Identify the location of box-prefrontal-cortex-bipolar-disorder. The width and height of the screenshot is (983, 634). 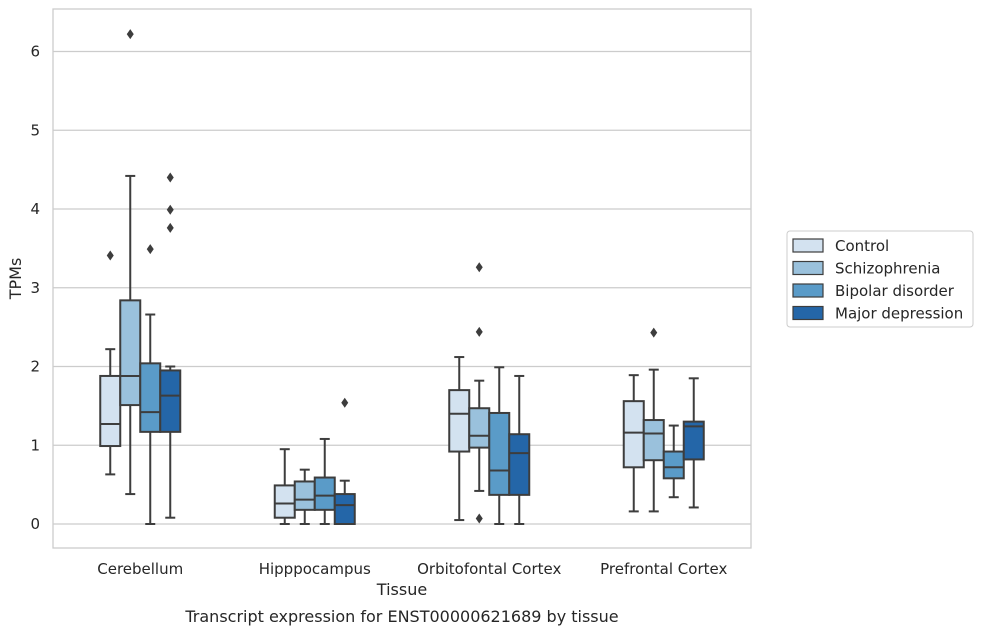
(673, 461).